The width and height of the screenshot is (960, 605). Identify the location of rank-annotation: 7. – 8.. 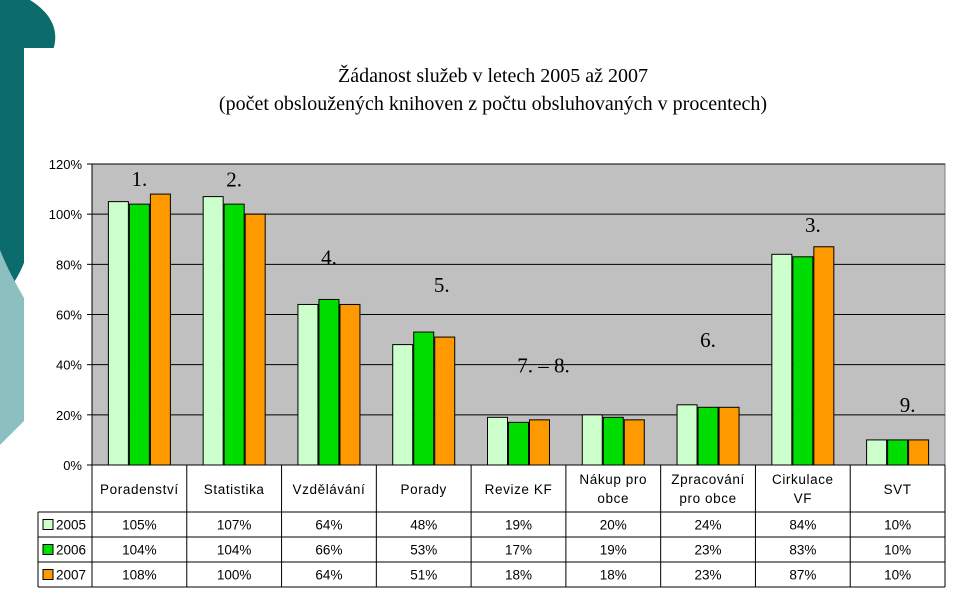
(543, 365).